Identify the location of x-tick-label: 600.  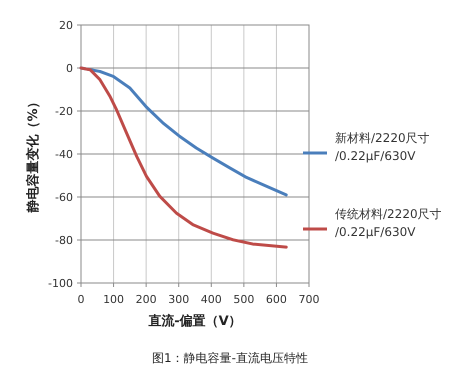
(276, 299).